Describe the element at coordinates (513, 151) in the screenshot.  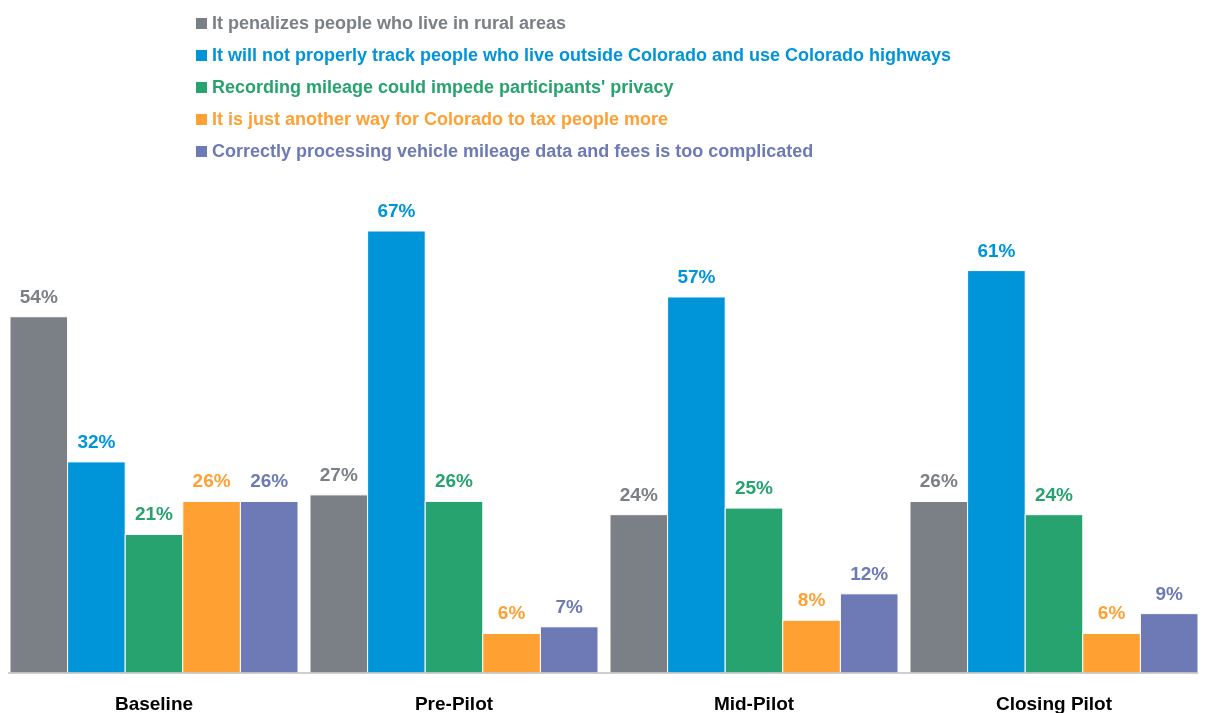
I see `legend-label: Correctly processing vehicle mileage data and fees is too complicated` at that location.